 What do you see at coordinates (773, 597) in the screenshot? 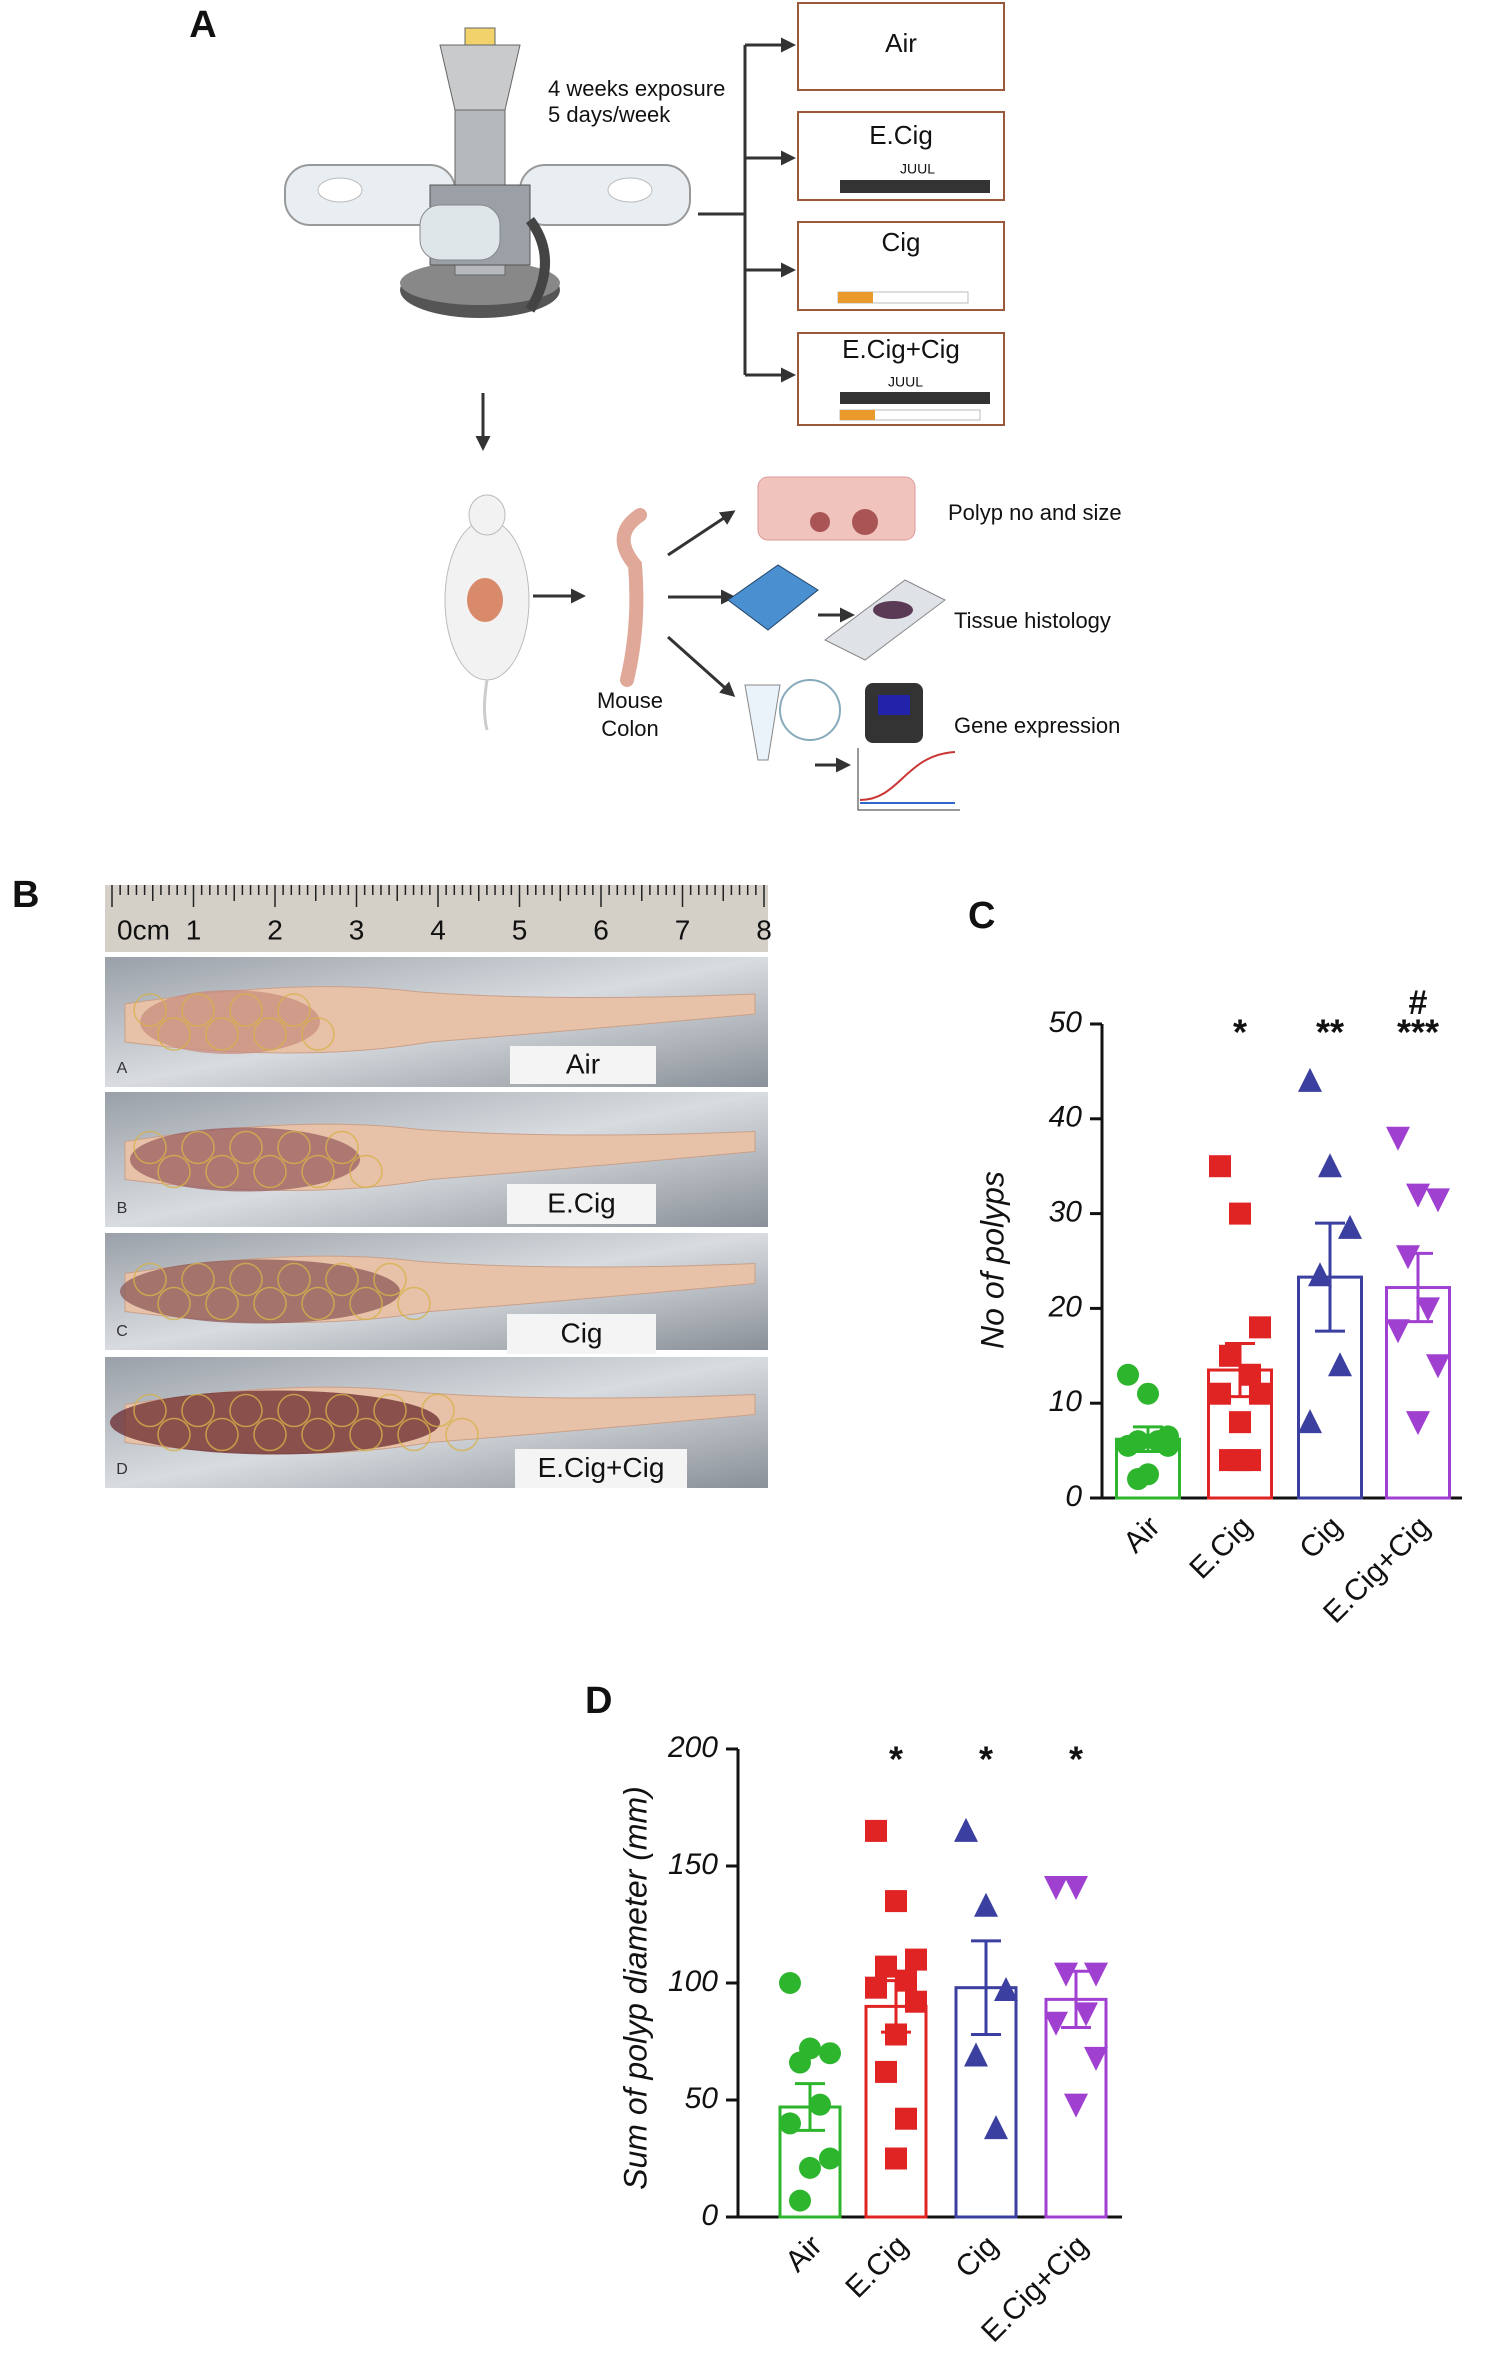
I see `cassette-icon` at bounding box center [773, 597].